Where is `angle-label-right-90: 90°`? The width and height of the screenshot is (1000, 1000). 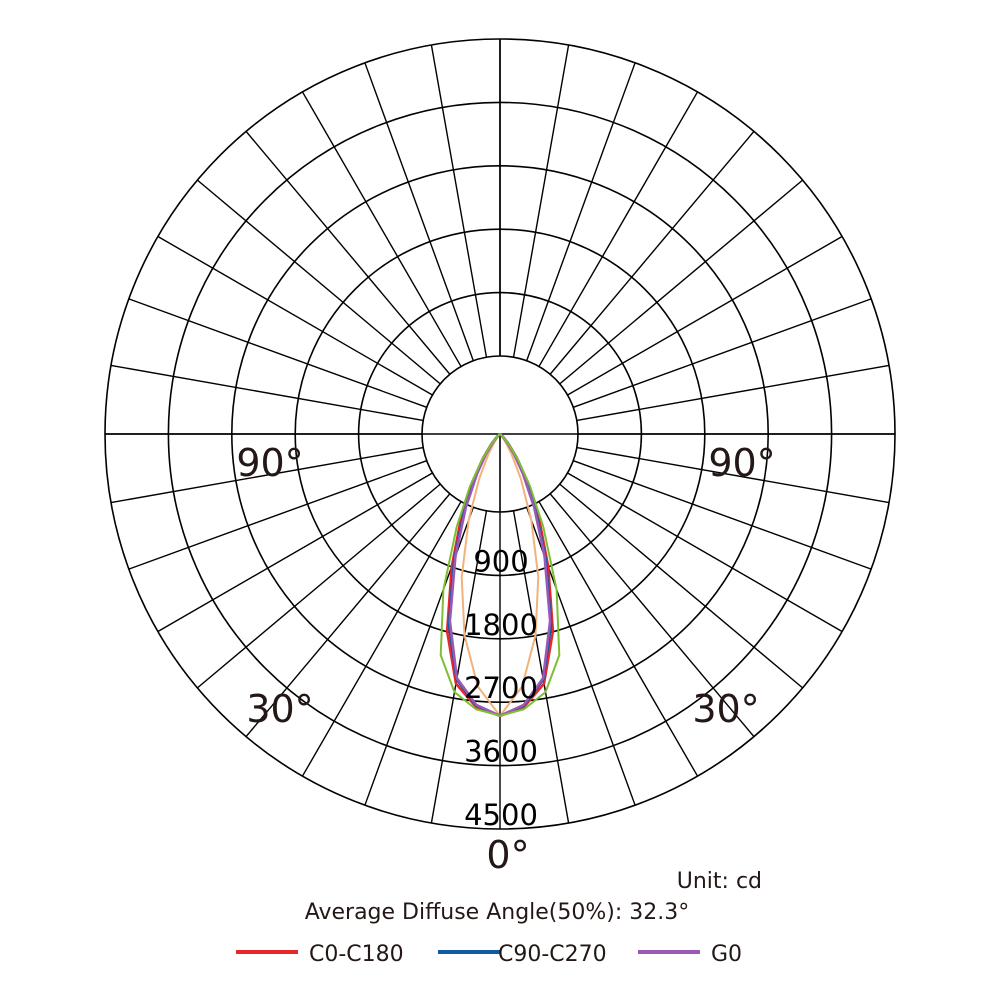
angle-label-right-90: 90° is located at coordinates (741, 463).